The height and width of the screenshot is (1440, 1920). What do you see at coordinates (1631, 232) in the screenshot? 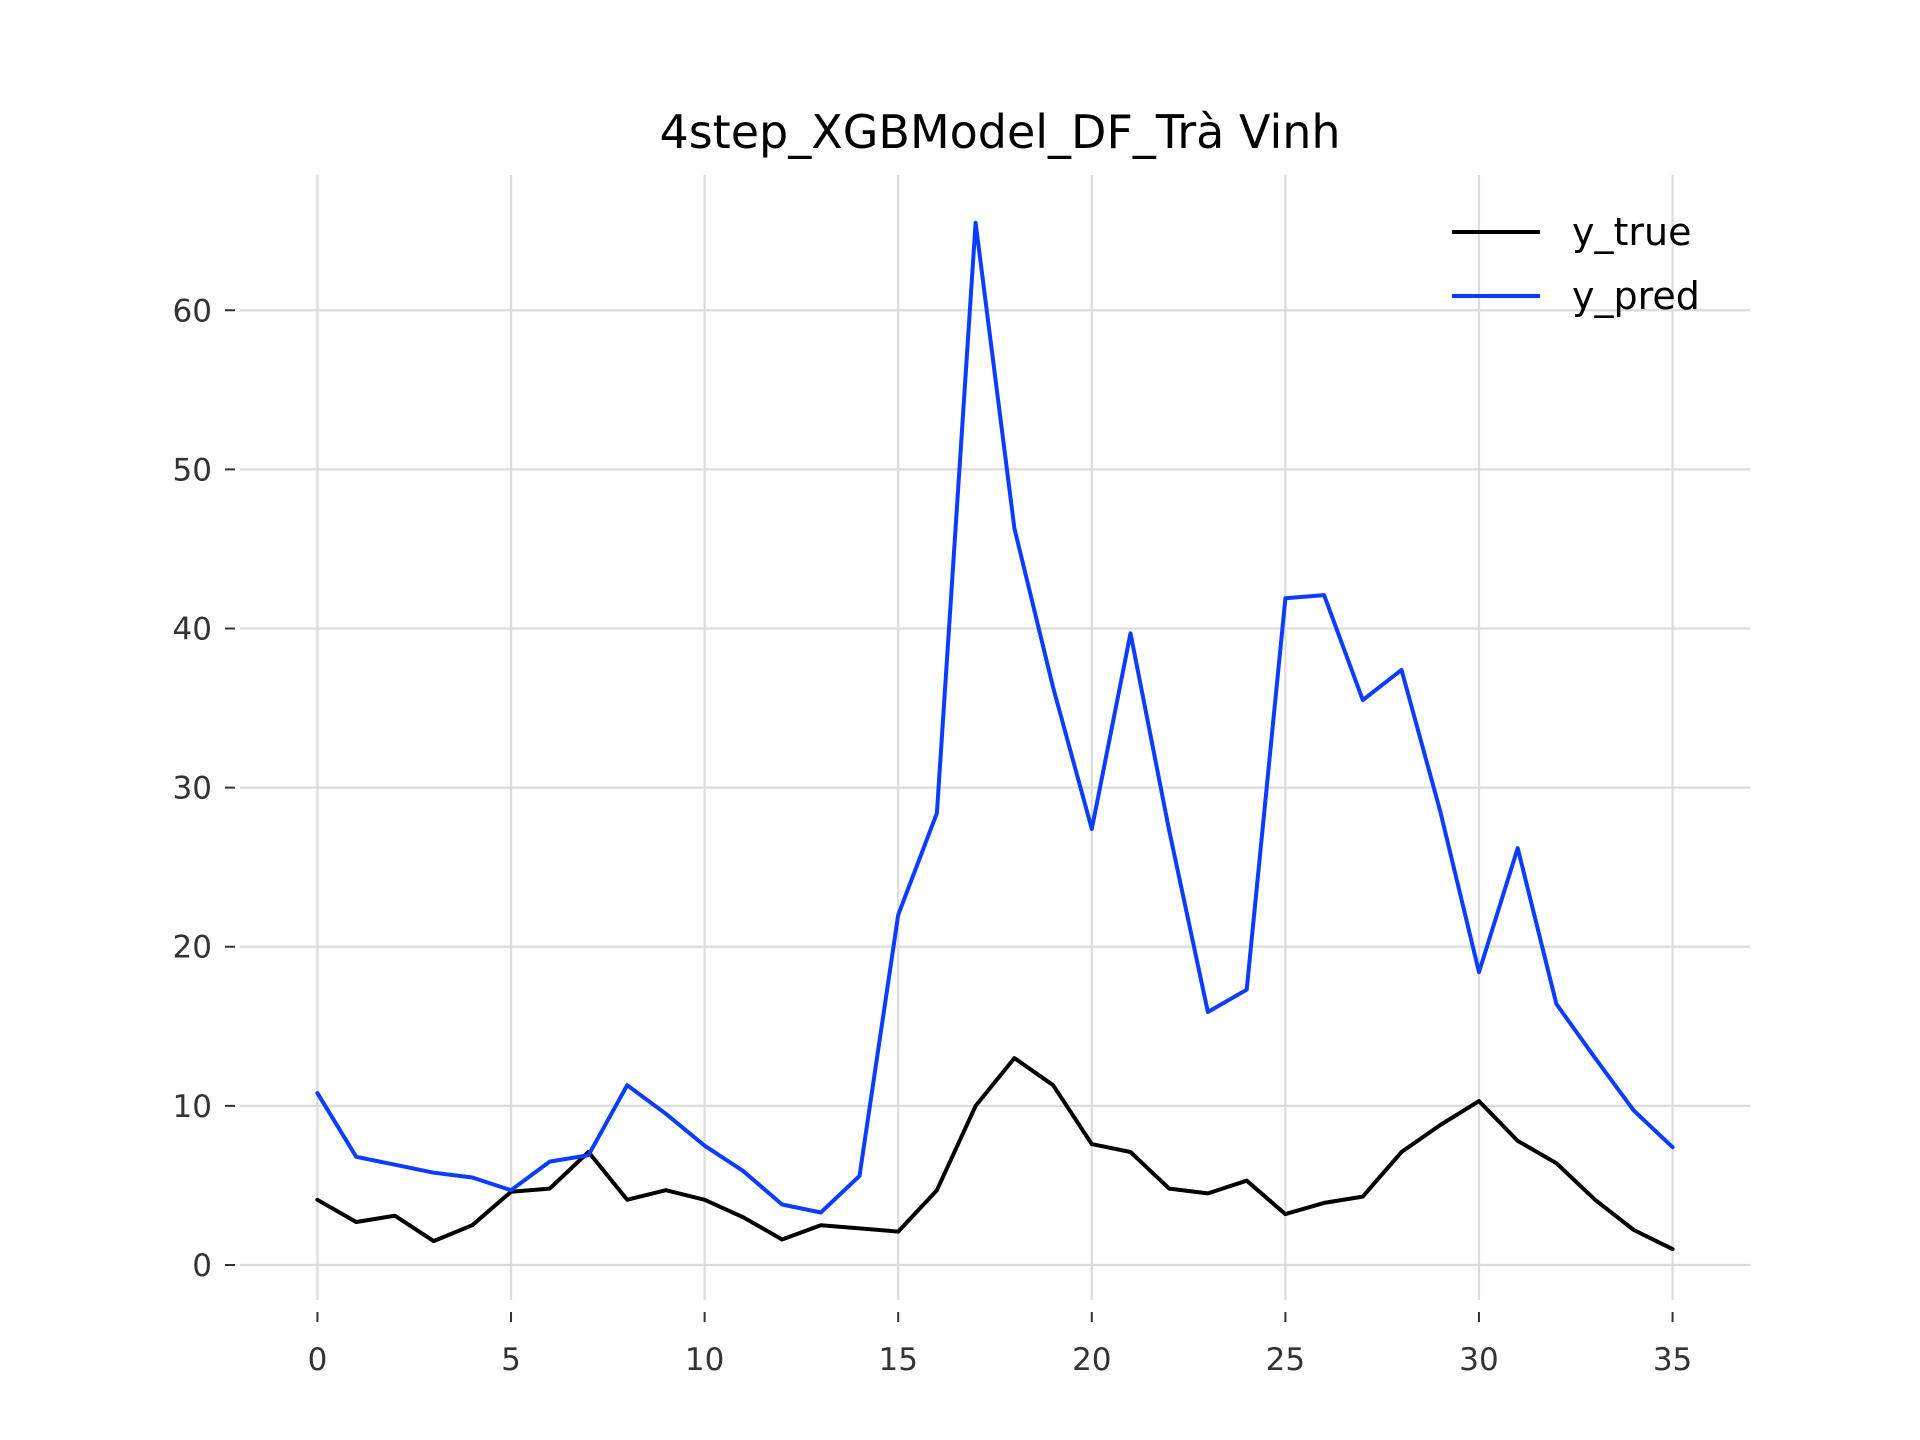
I see `legend-label-y-true: y_true` at bounding box center [1631, 232].